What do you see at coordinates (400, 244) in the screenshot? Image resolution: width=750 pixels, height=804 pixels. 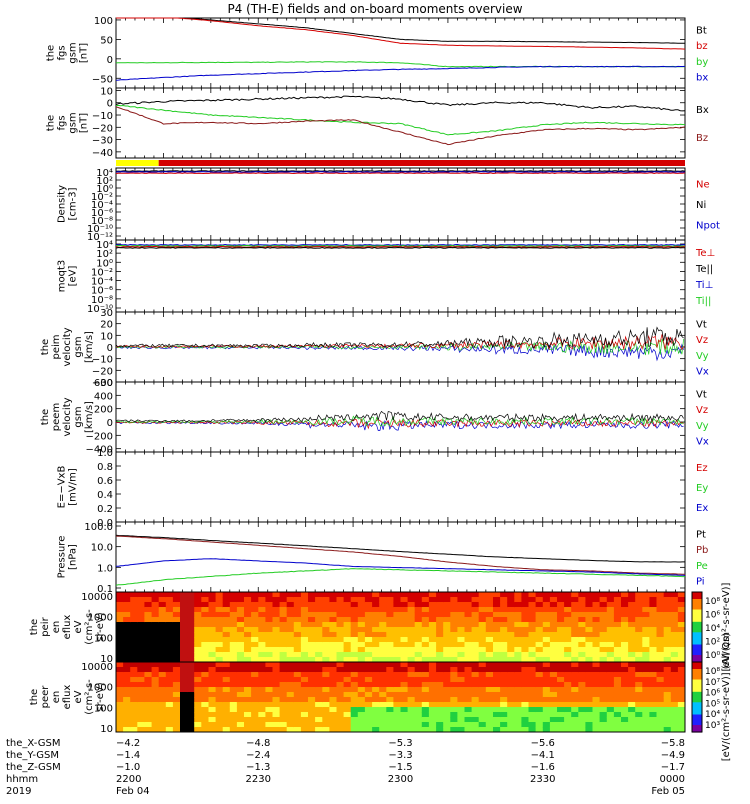 I see `temp-series` at bounding box center [400, 244].